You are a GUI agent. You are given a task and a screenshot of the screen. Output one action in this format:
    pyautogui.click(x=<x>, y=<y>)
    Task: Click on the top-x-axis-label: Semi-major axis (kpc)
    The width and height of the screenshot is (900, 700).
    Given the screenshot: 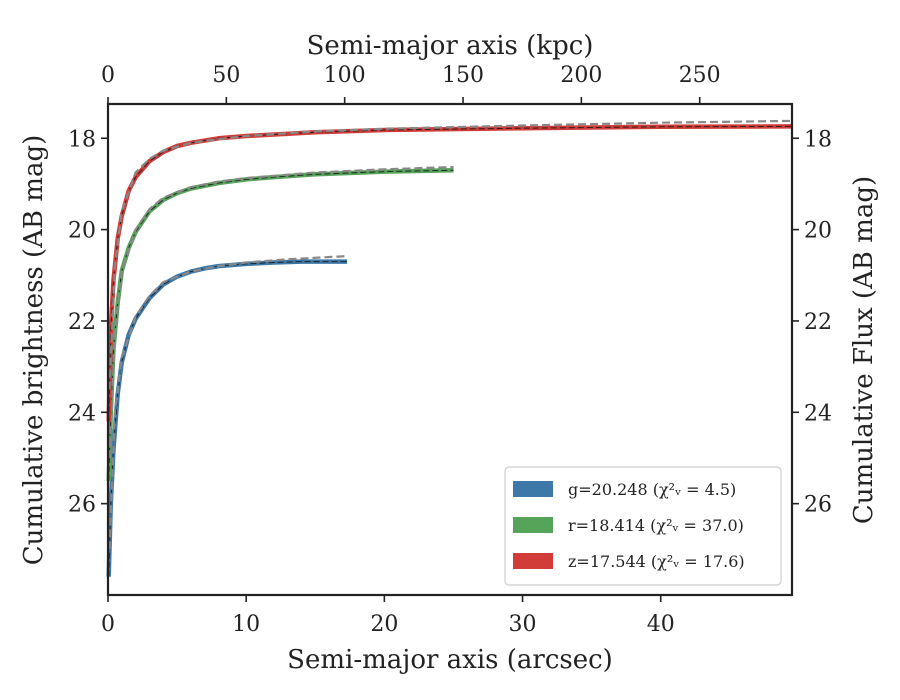 What is the action you would take?
    pyautogui.click(x=450, y=46)
    